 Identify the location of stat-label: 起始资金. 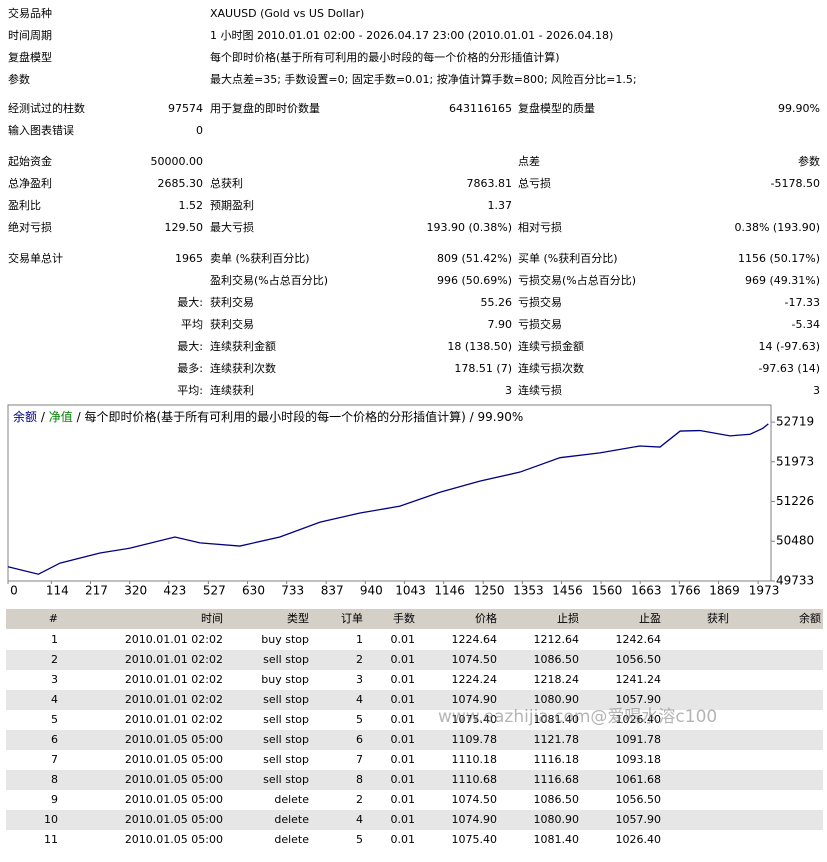
(30, 161).